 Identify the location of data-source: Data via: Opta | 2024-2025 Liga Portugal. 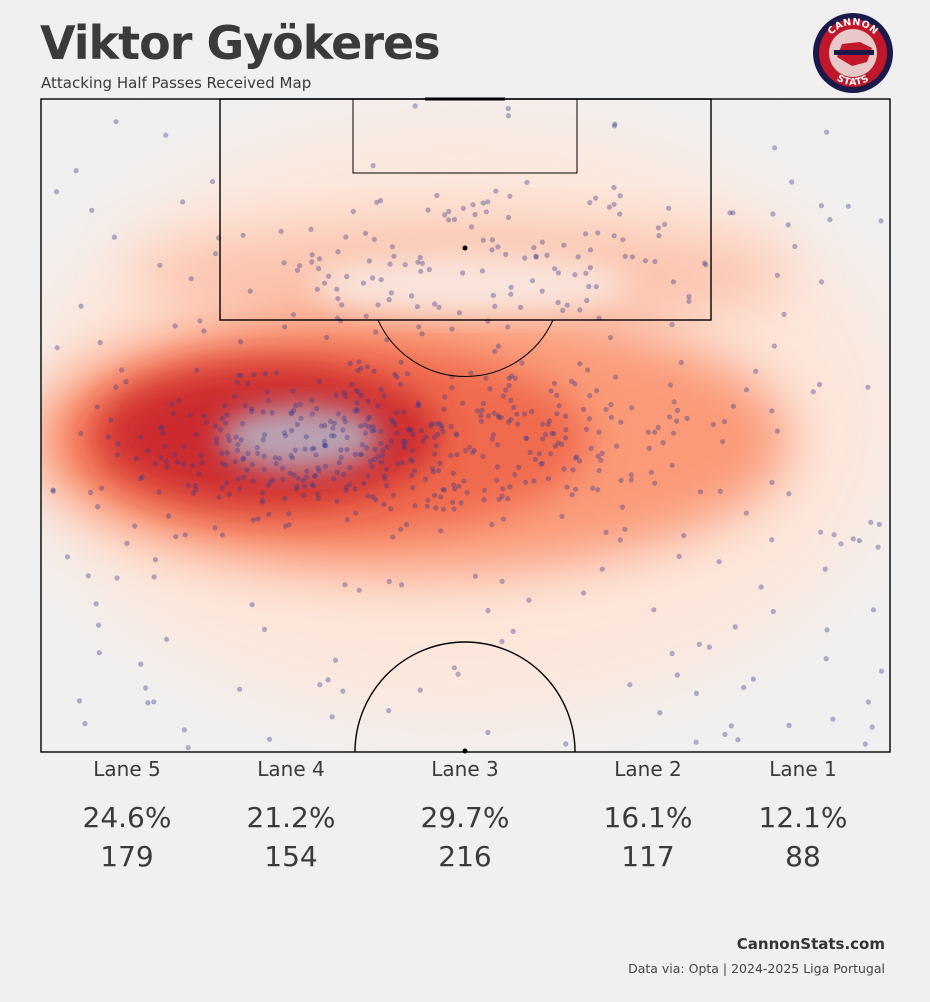
(756, 968).